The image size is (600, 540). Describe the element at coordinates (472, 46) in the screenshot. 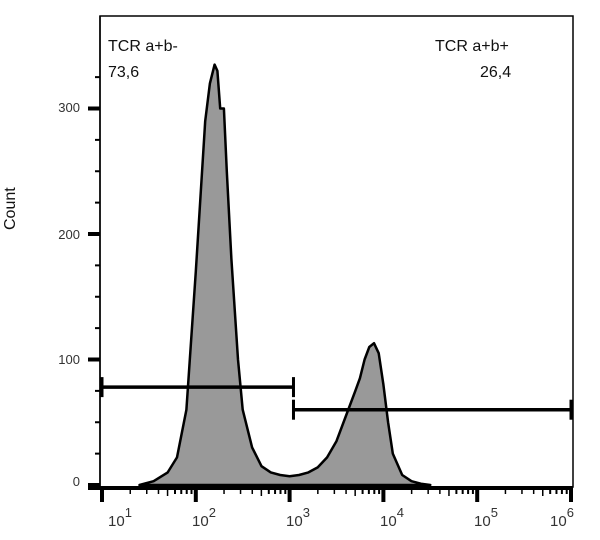

I see `gate-right-name: TCR a+b+` at that location.